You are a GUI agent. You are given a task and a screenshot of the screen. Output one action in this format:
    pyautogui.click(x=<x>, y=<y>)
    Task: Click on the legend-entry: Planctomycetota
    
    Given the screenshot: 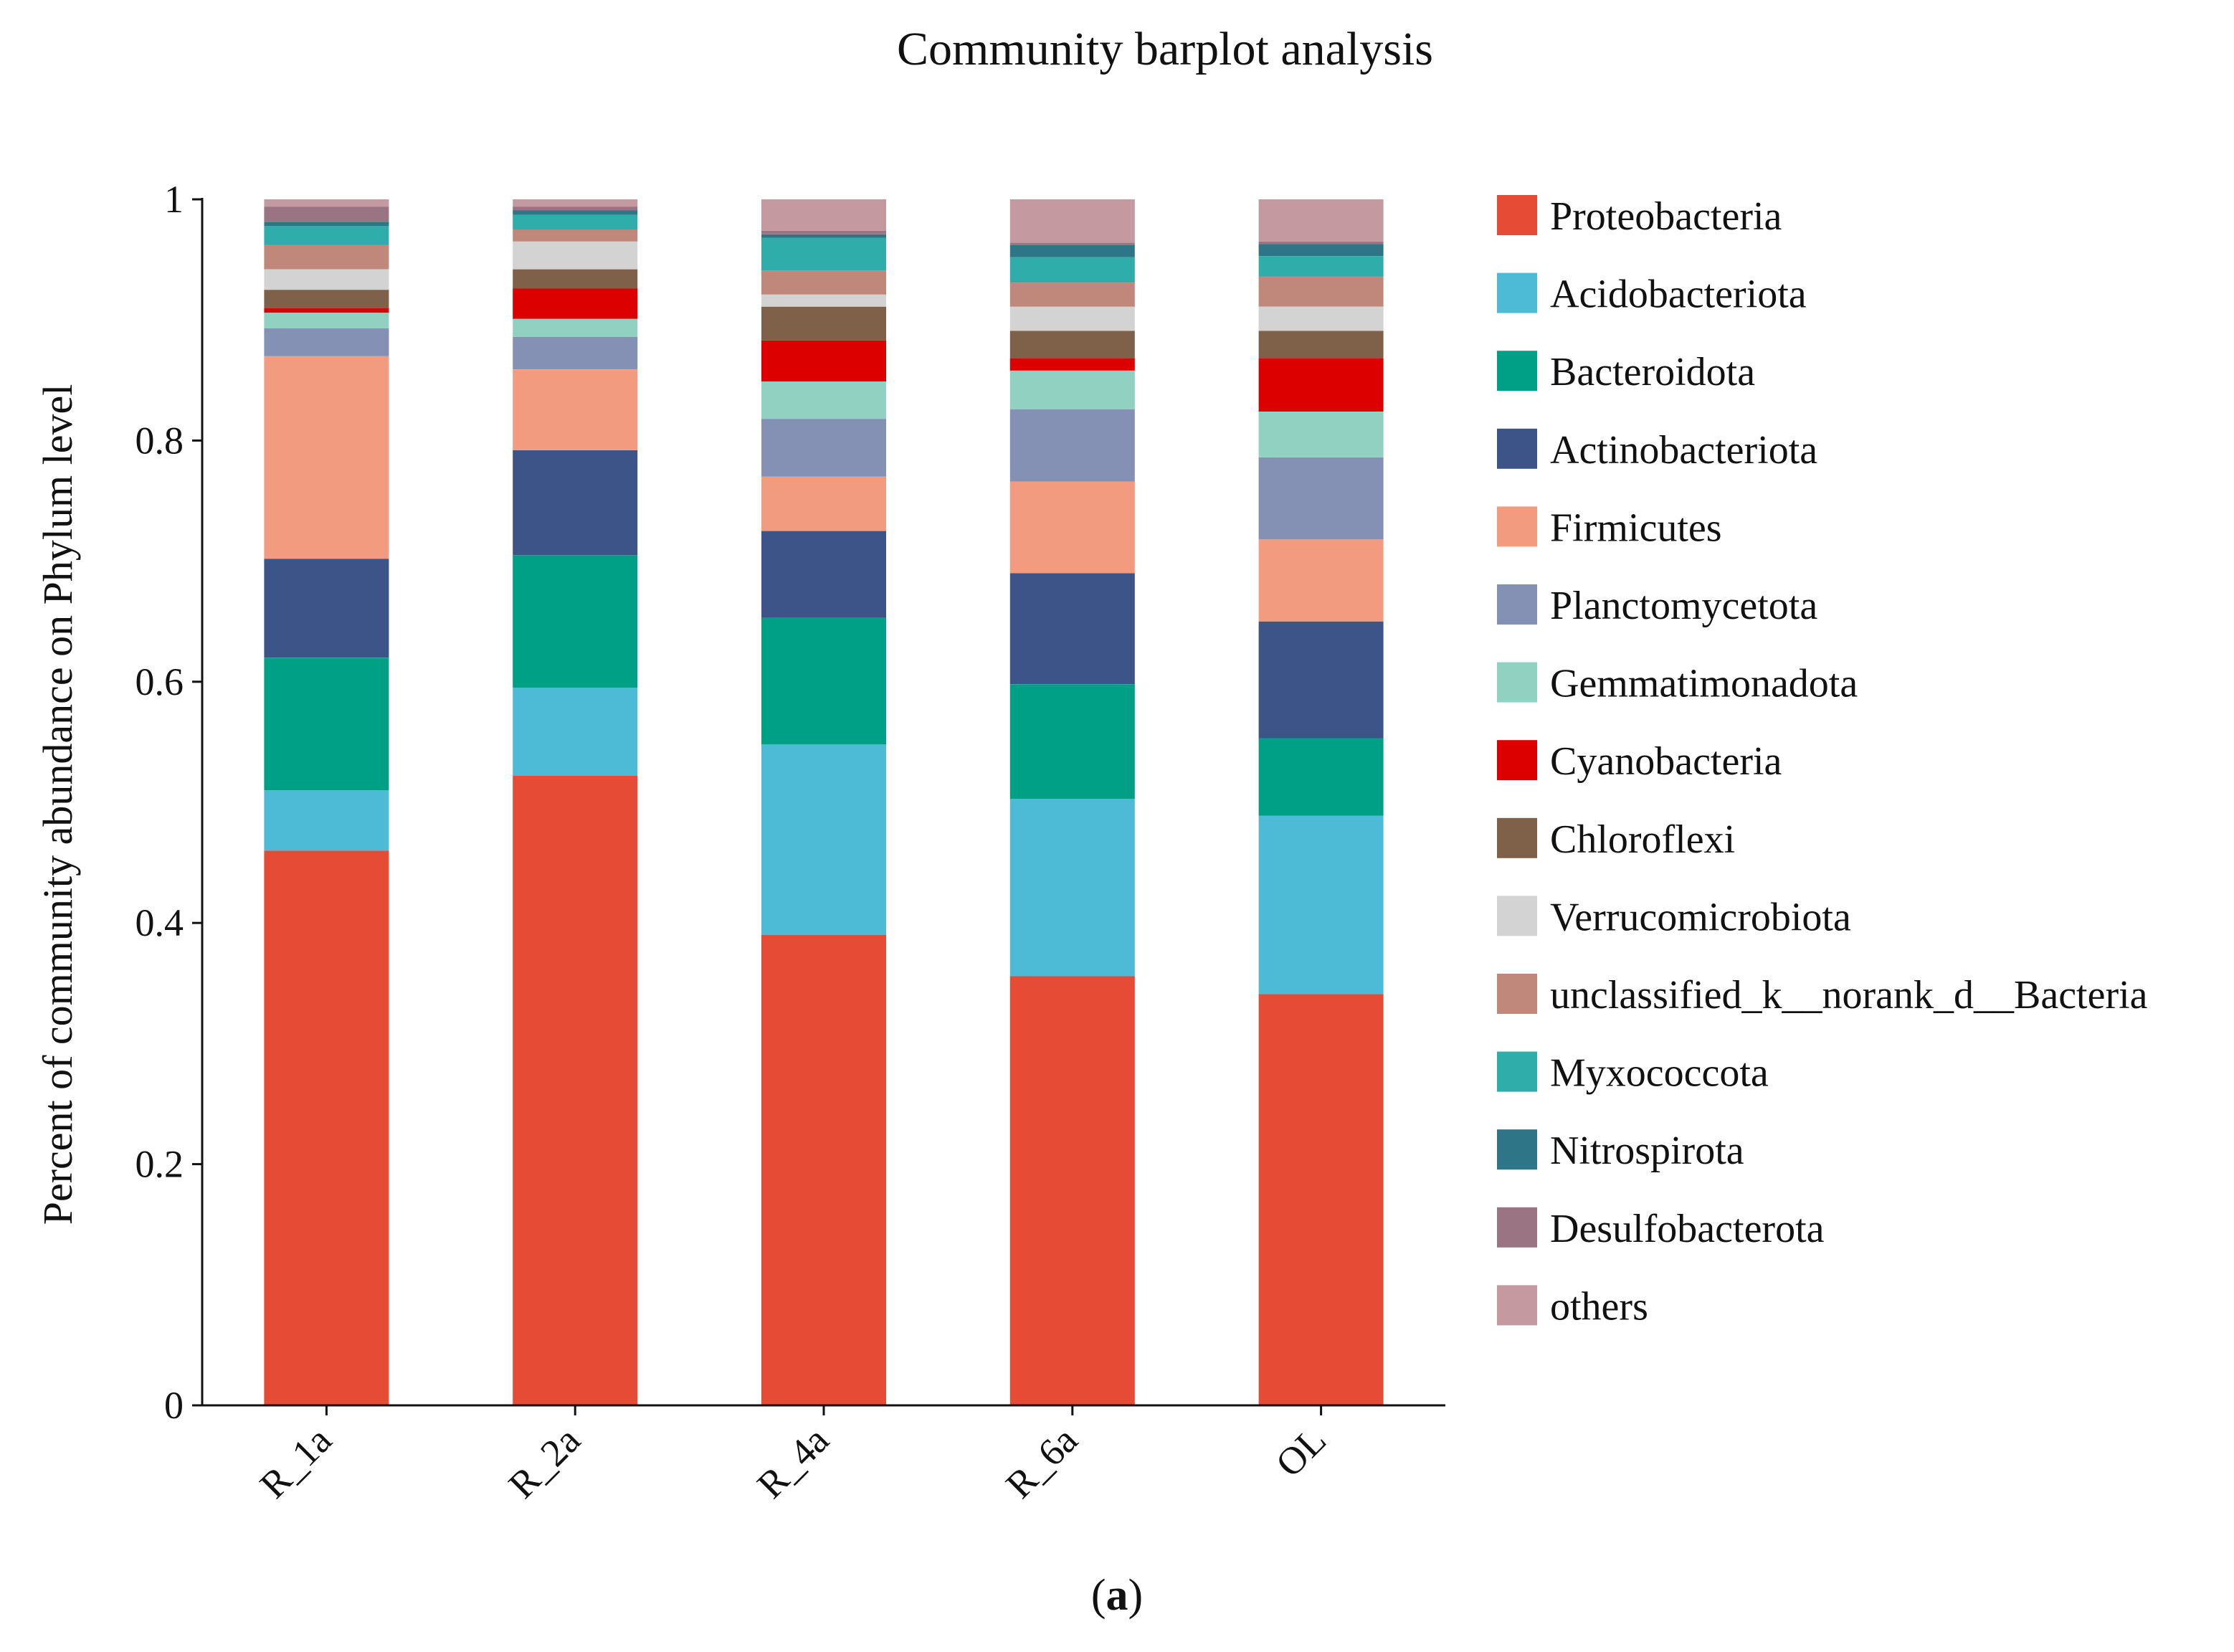 What is the action you would take?
    pyautogui.click(x=1683, y=606)
    